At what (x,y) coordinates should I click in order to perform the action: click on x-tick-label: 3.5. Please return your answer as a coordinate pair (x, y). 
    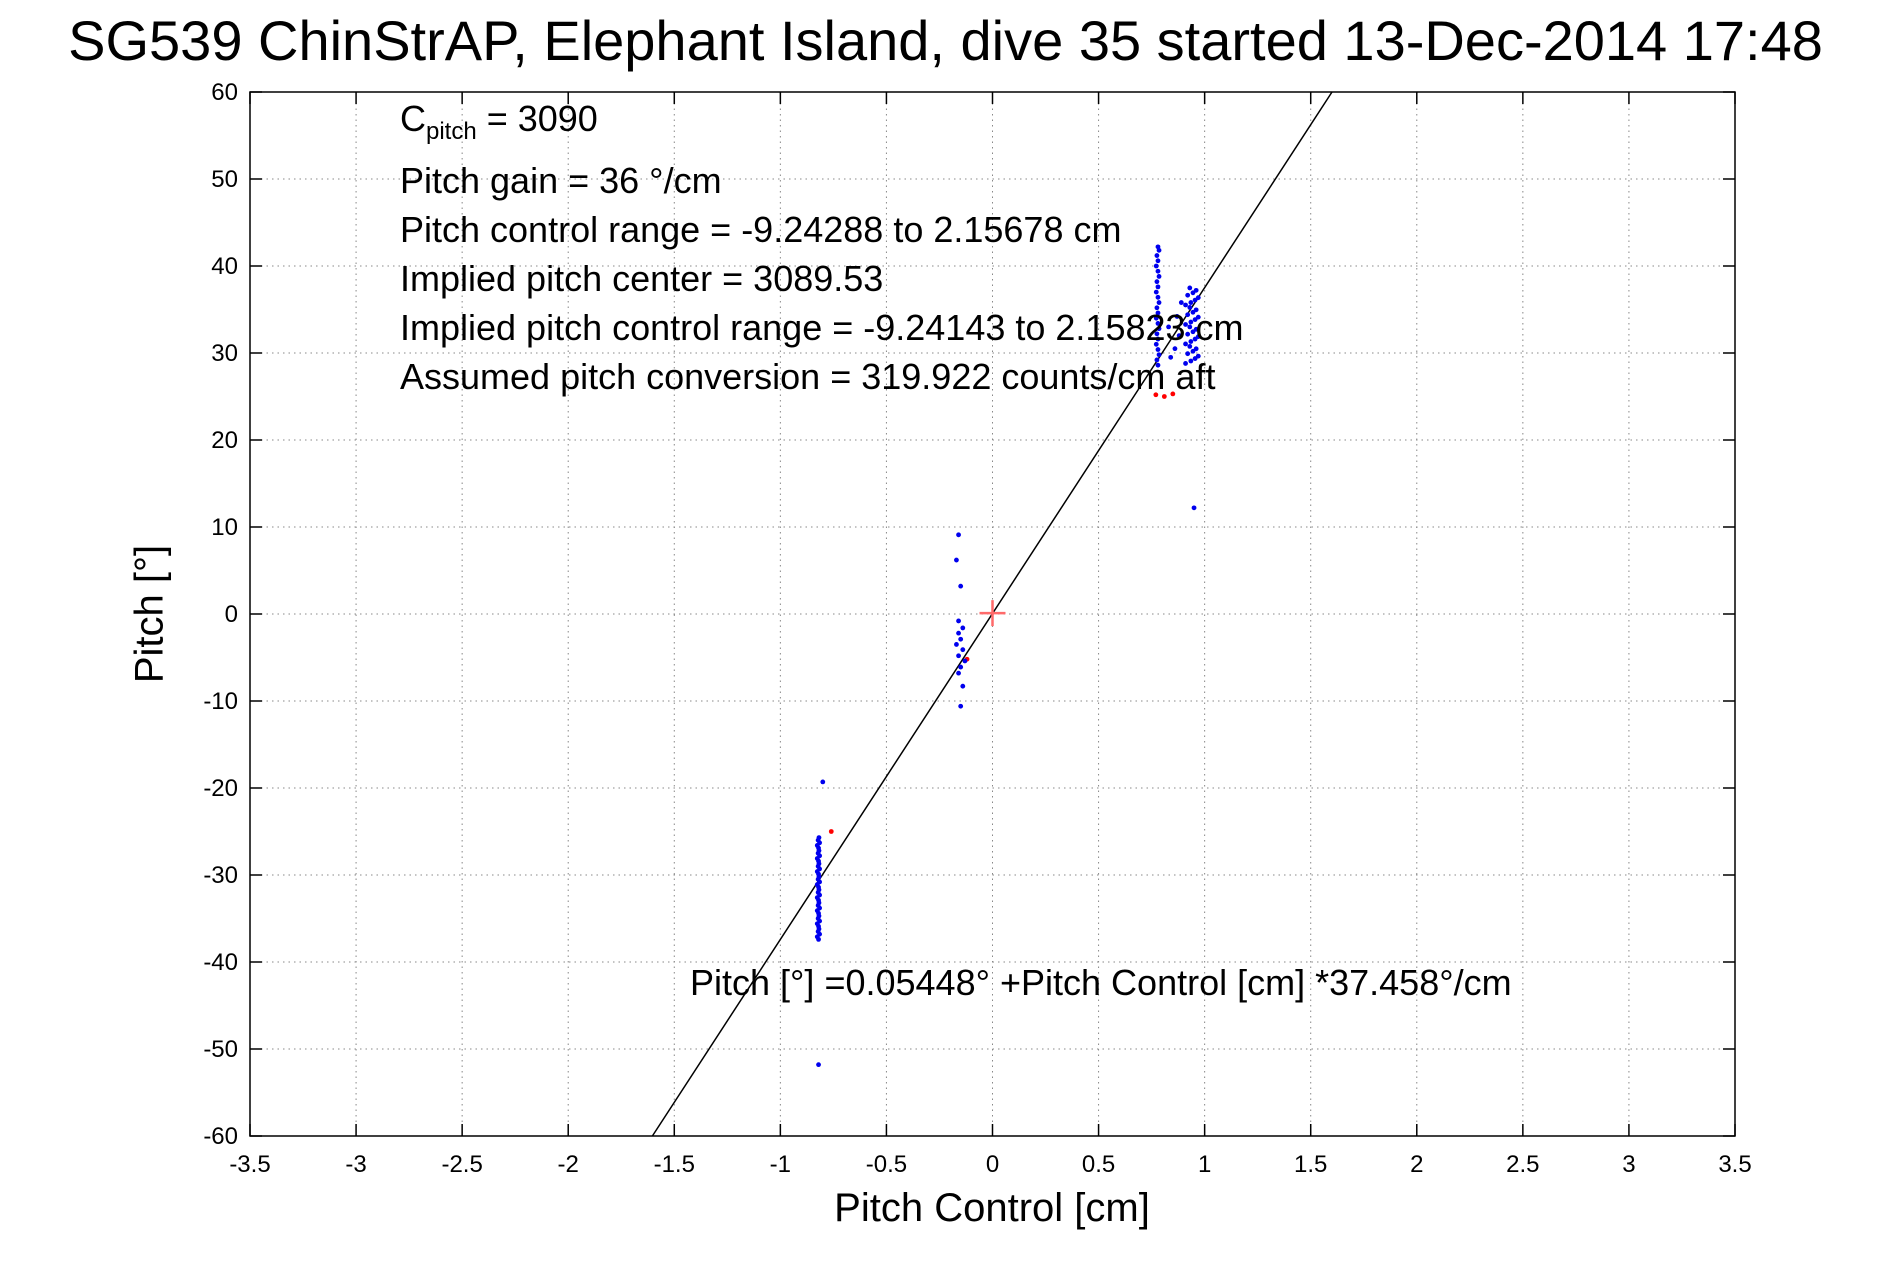
    Looking at the image, I should click on (1734, 1164).